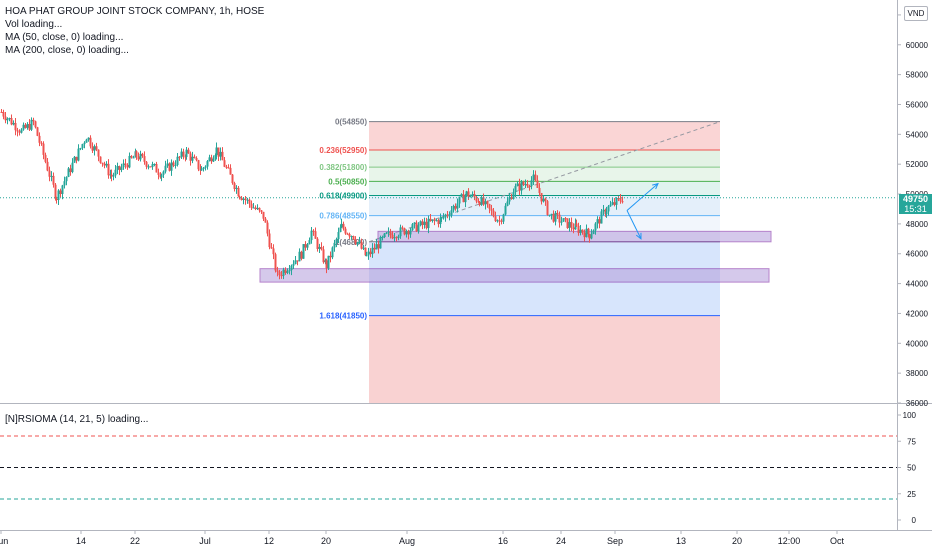 This screenshot has height=550, width=932. Describe the element at coordinates (544, 159) in the screenshot. I see `fib-band-0.236` at that location.